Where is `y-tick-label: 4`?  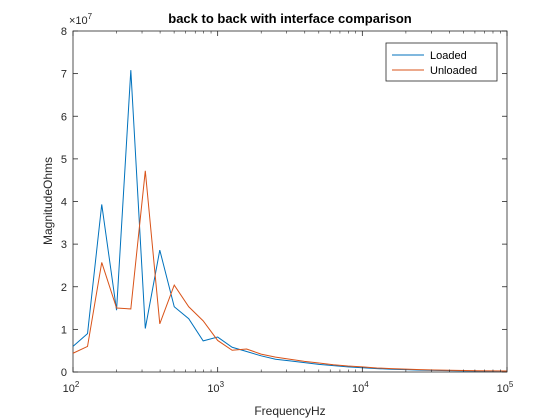 y-tick-label: 4 is located at coordinates (64, 203).